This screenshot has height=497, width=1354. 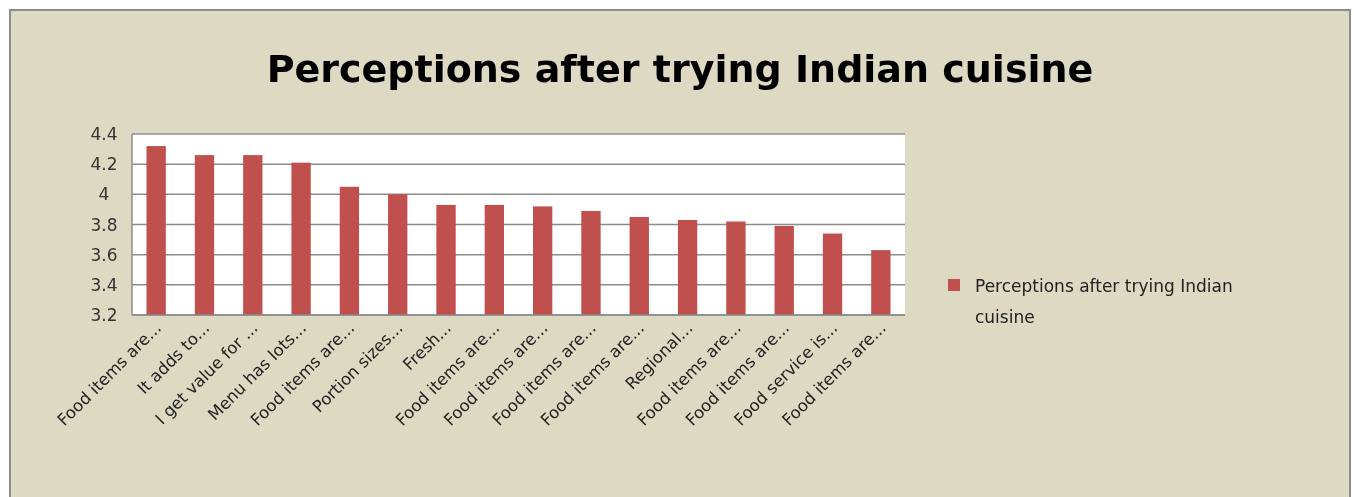 I want to click on y-tick-label: 4.2, so click(x=104, y=164).